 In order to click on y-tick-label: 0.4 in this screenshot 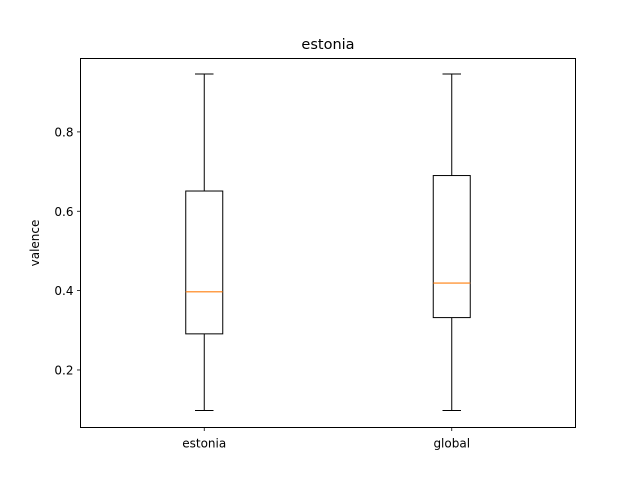, I will do `click(63, 291)`.